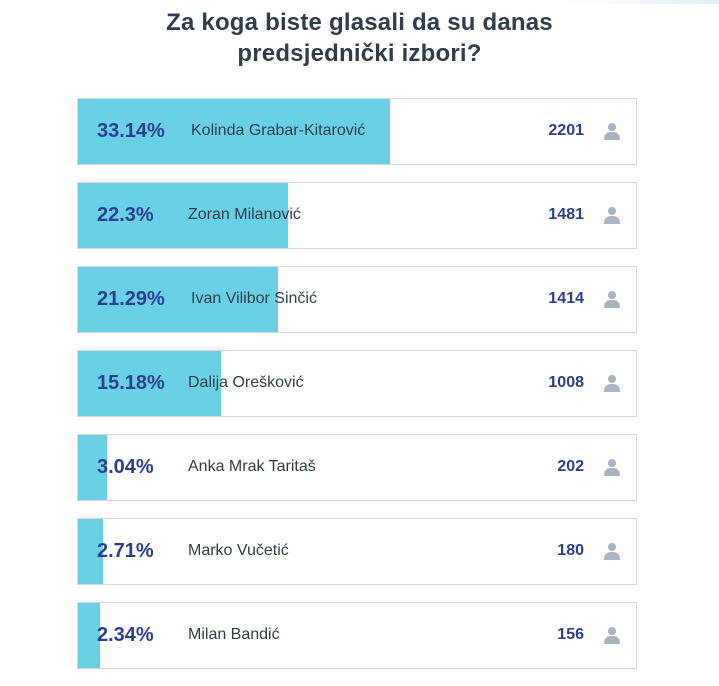 The width and height of the screenshot is (719, 686). What do you see at coordinates (125, 551) in the screenshot?
I see `option-percent: 2.71%` at bounding box center [125, 551].